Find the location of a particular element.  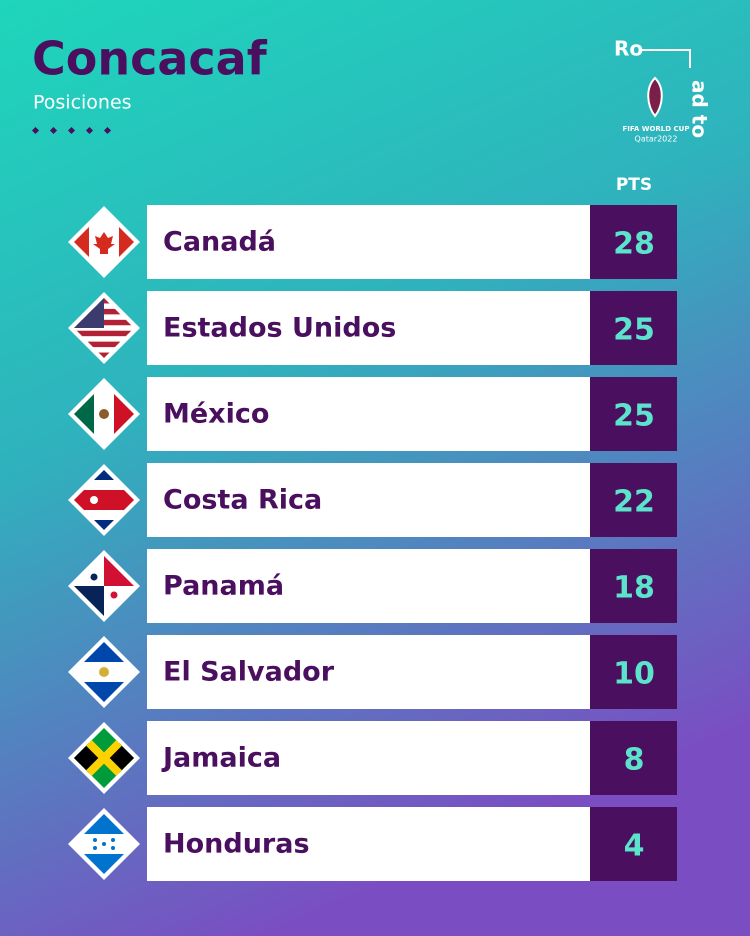

team-name: Costa Rica is located at coordinates (242, 500).